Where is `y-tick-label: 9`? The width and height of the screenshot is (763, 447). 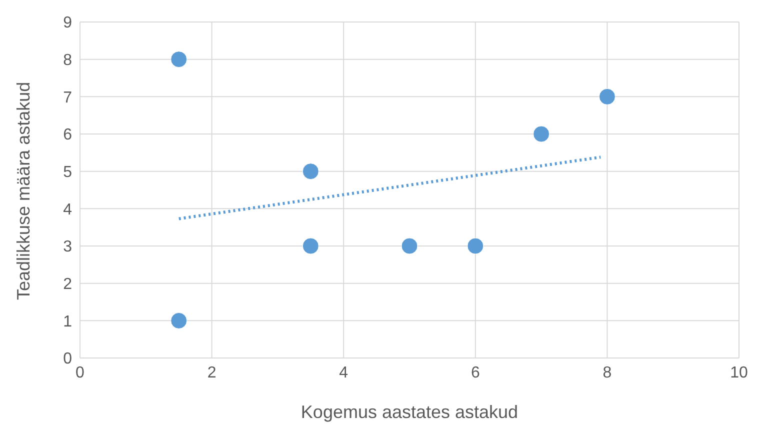
y-tick-label: 9 is located at coordinates (67, 23).